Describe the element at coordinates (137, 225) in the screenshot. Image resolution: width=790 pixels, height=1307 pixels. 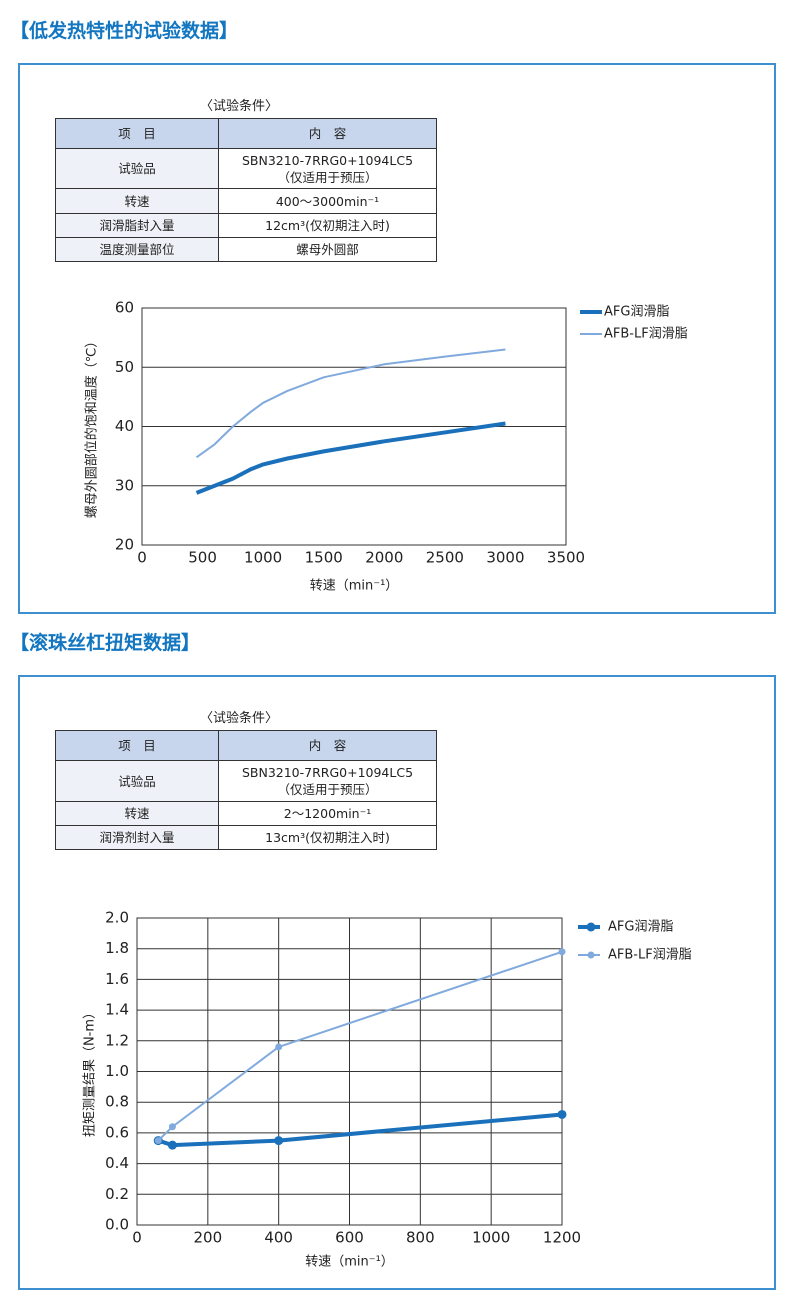
I see `table-cell: 润滑脂封入量` at that location.